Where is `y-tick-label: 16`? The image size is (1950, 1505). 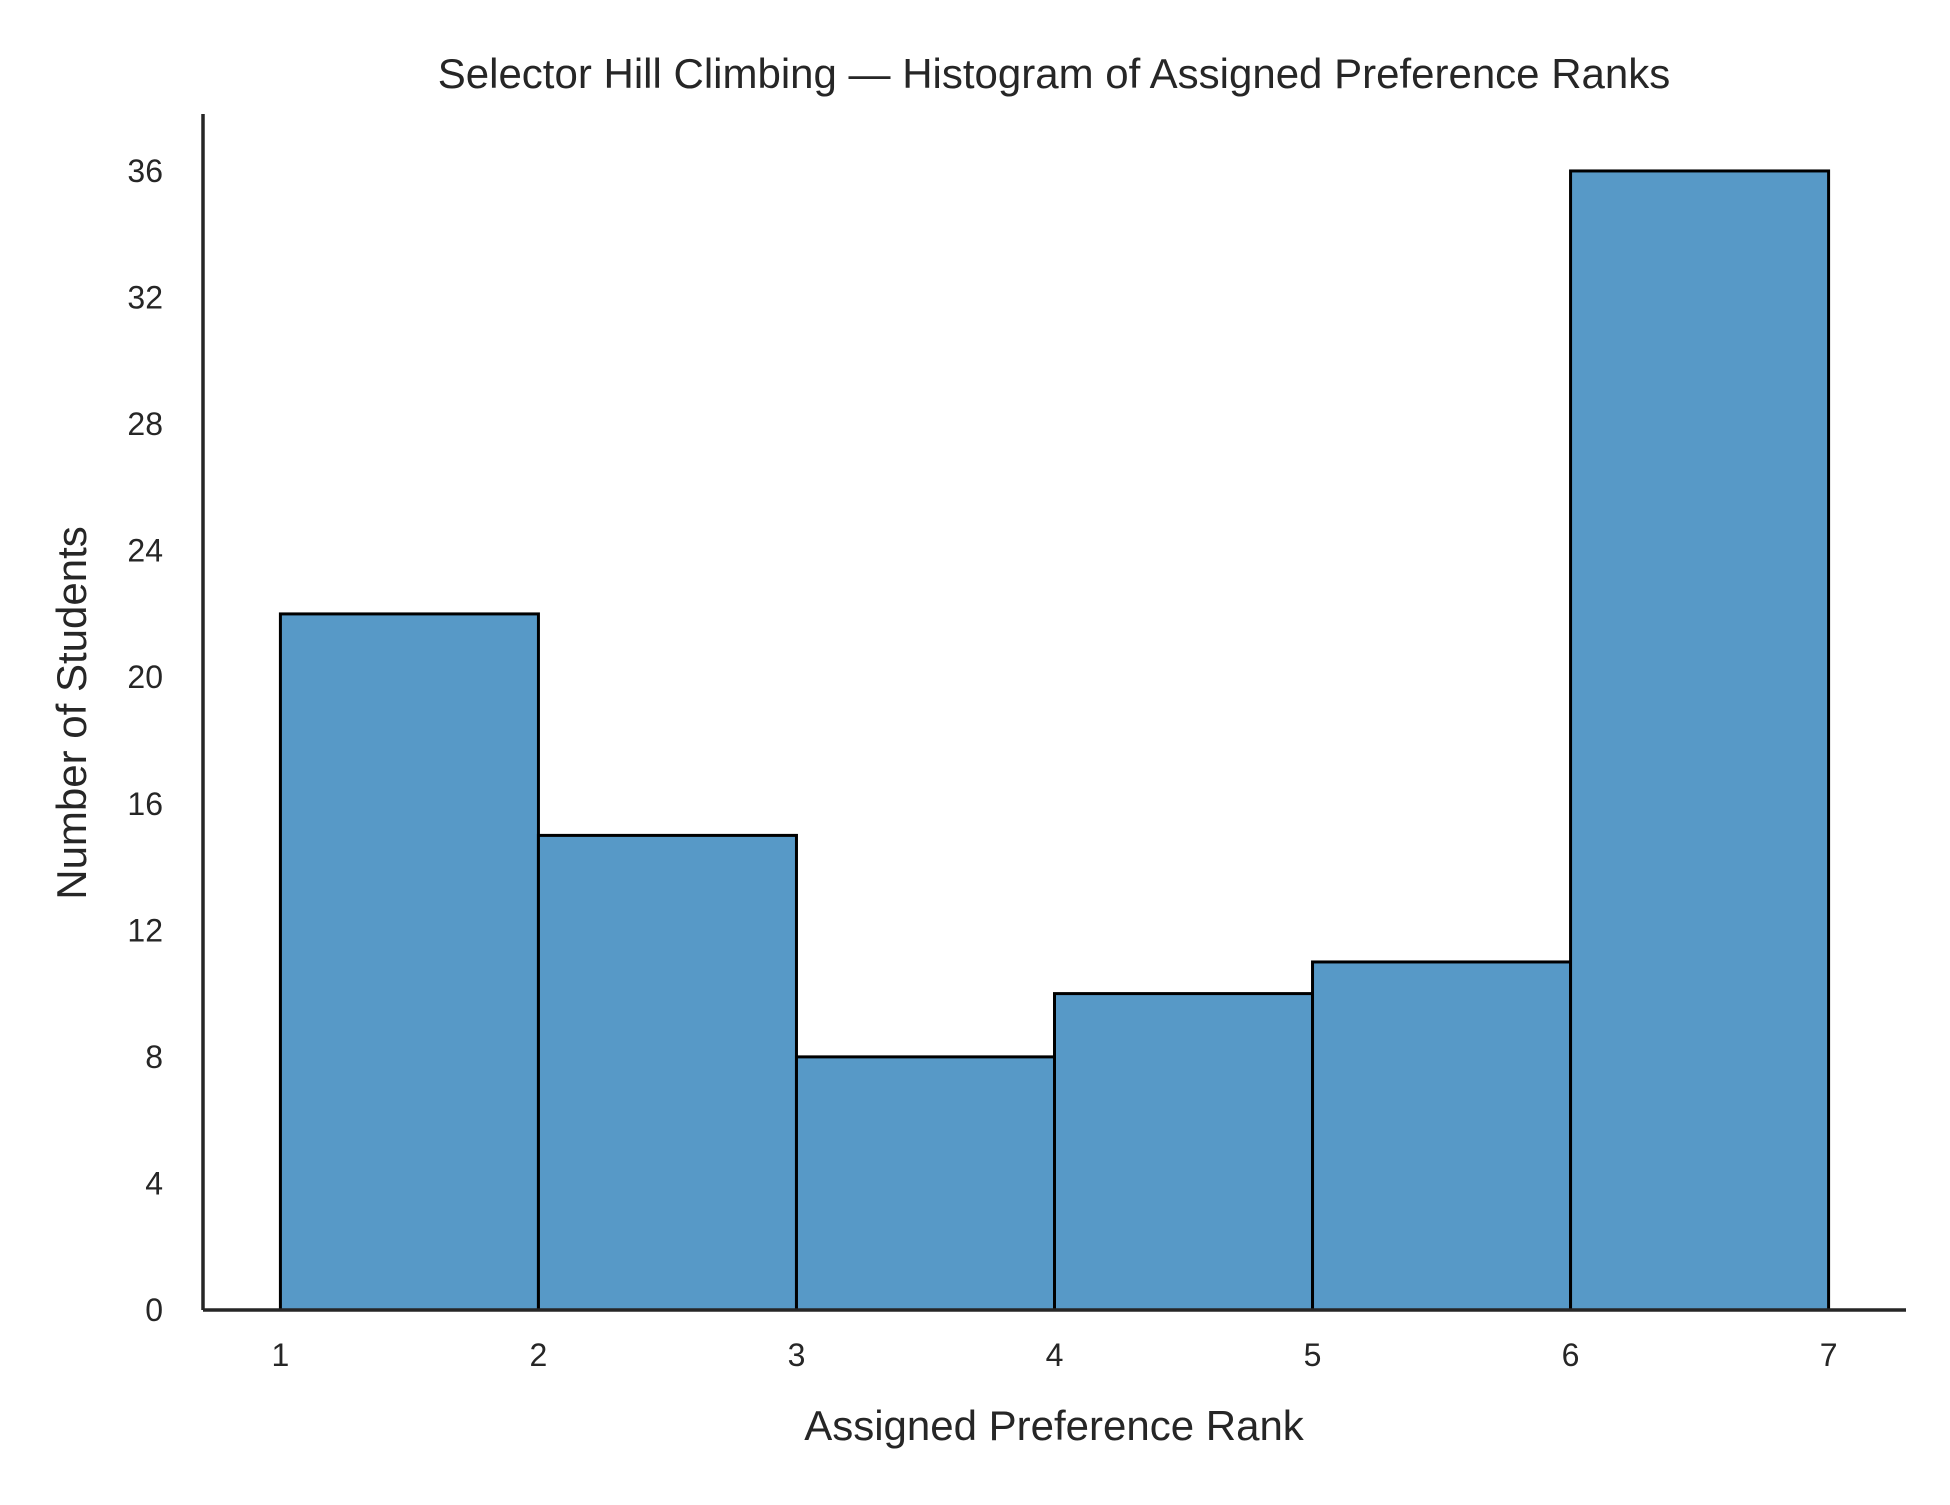 y-tick-label: 16 is located at coordinates (145, 804).